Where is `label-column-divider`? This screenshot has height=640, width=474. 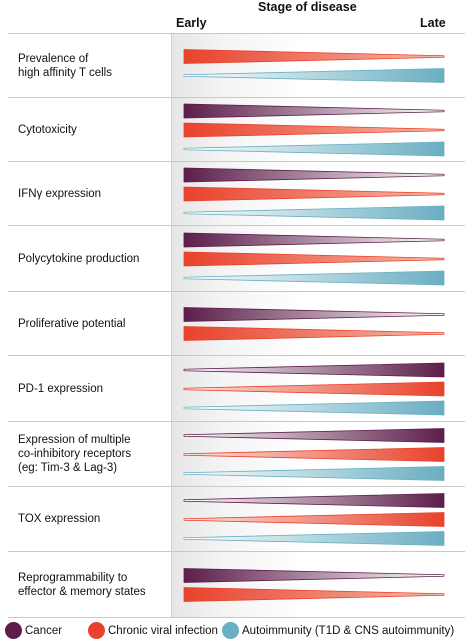 label-column-divider is located at coordinates (171, 326).